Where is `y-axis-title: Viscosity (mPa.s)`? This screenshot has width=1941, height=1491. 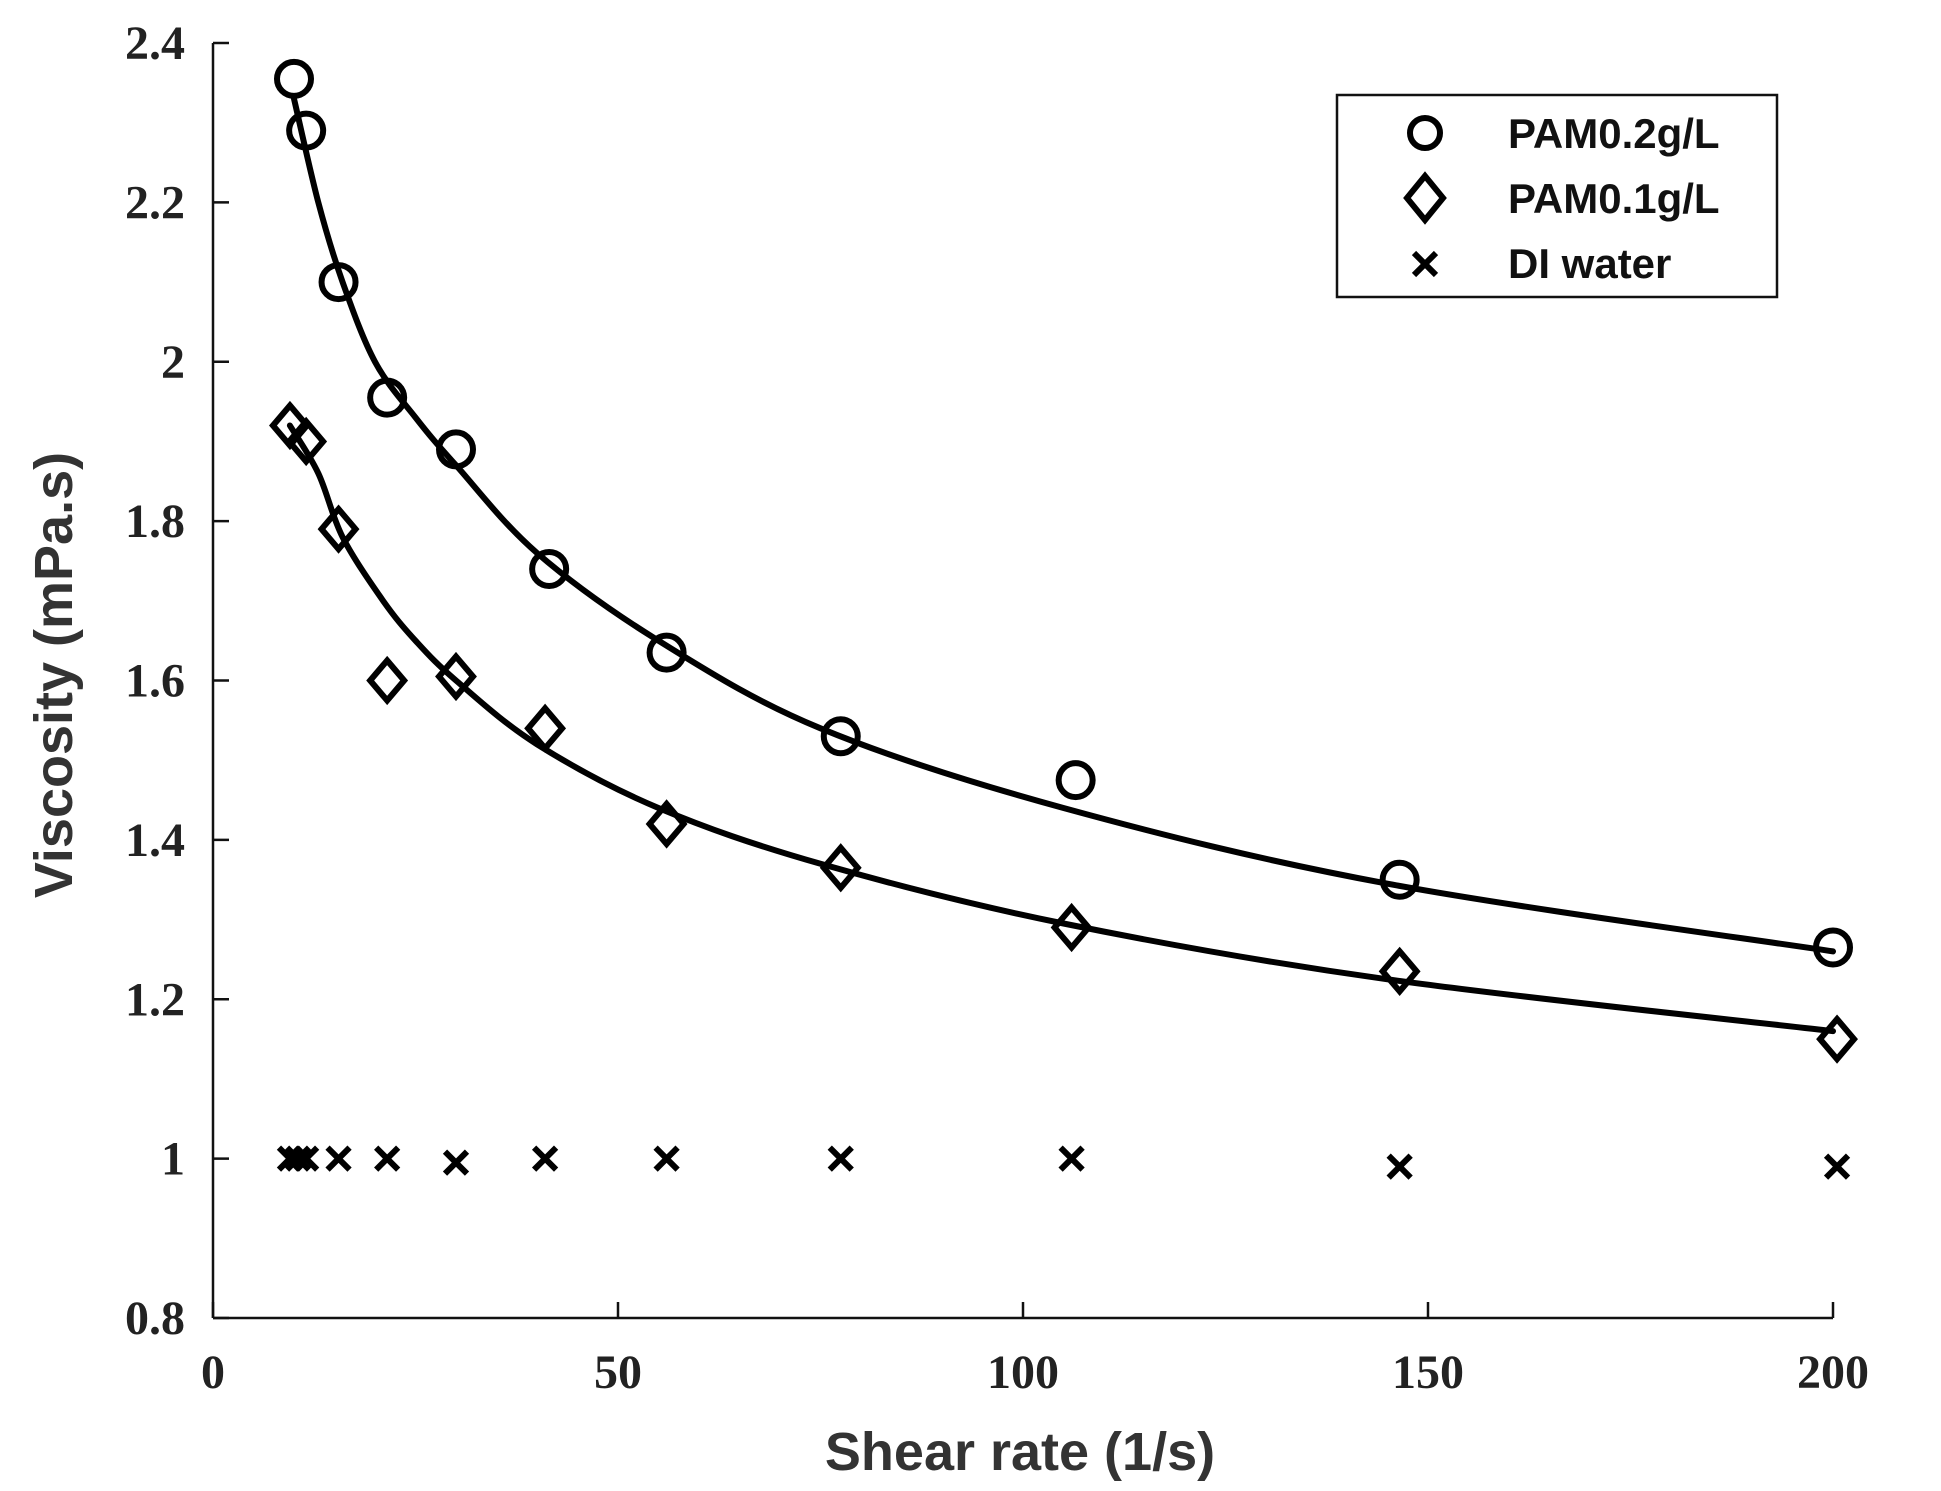 y-axis-title: Viscosity (mPa.s) is located at coordinates (54, 675).